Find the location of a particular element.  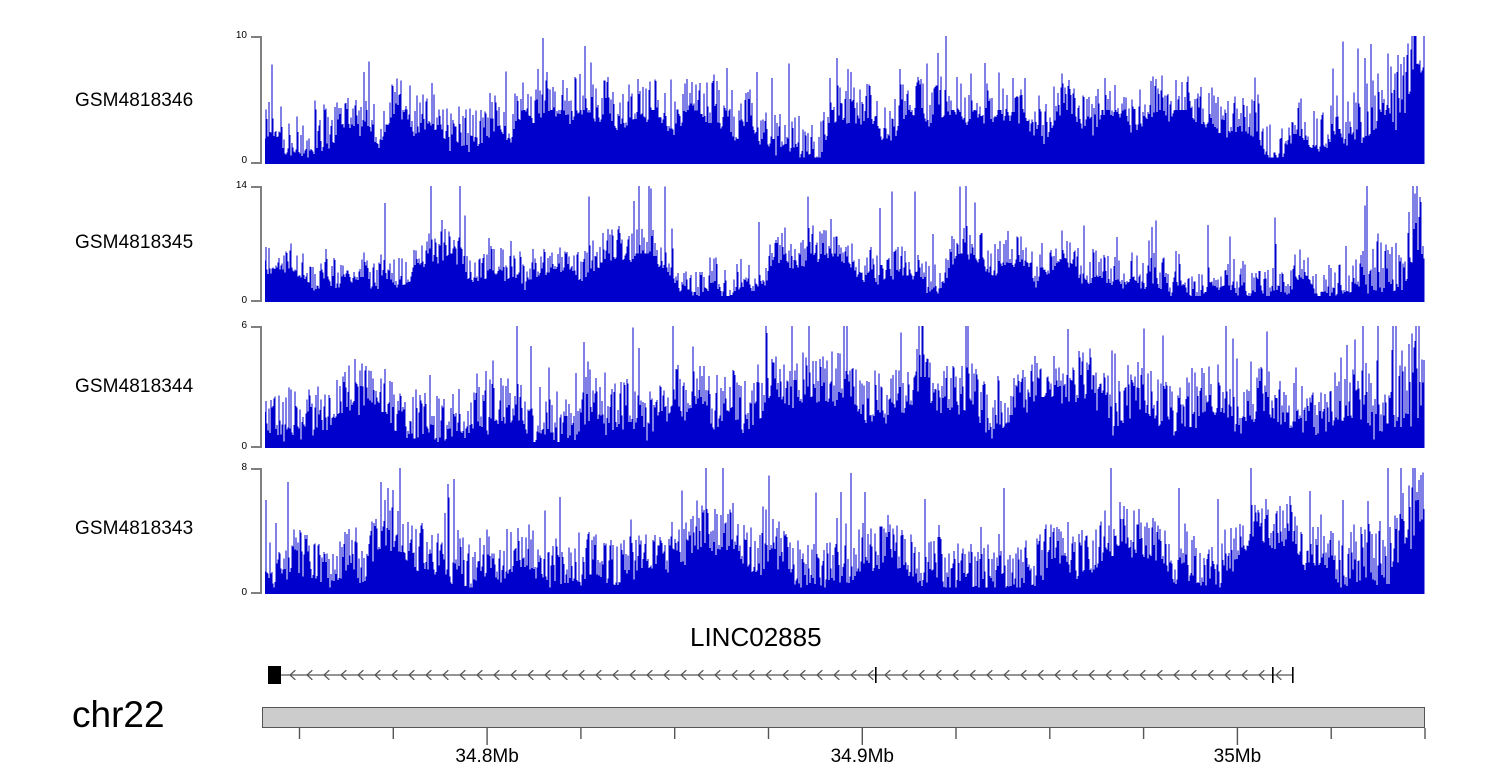

ruler-tick-label: 34.9Mb is located at coordinates (862, 756).